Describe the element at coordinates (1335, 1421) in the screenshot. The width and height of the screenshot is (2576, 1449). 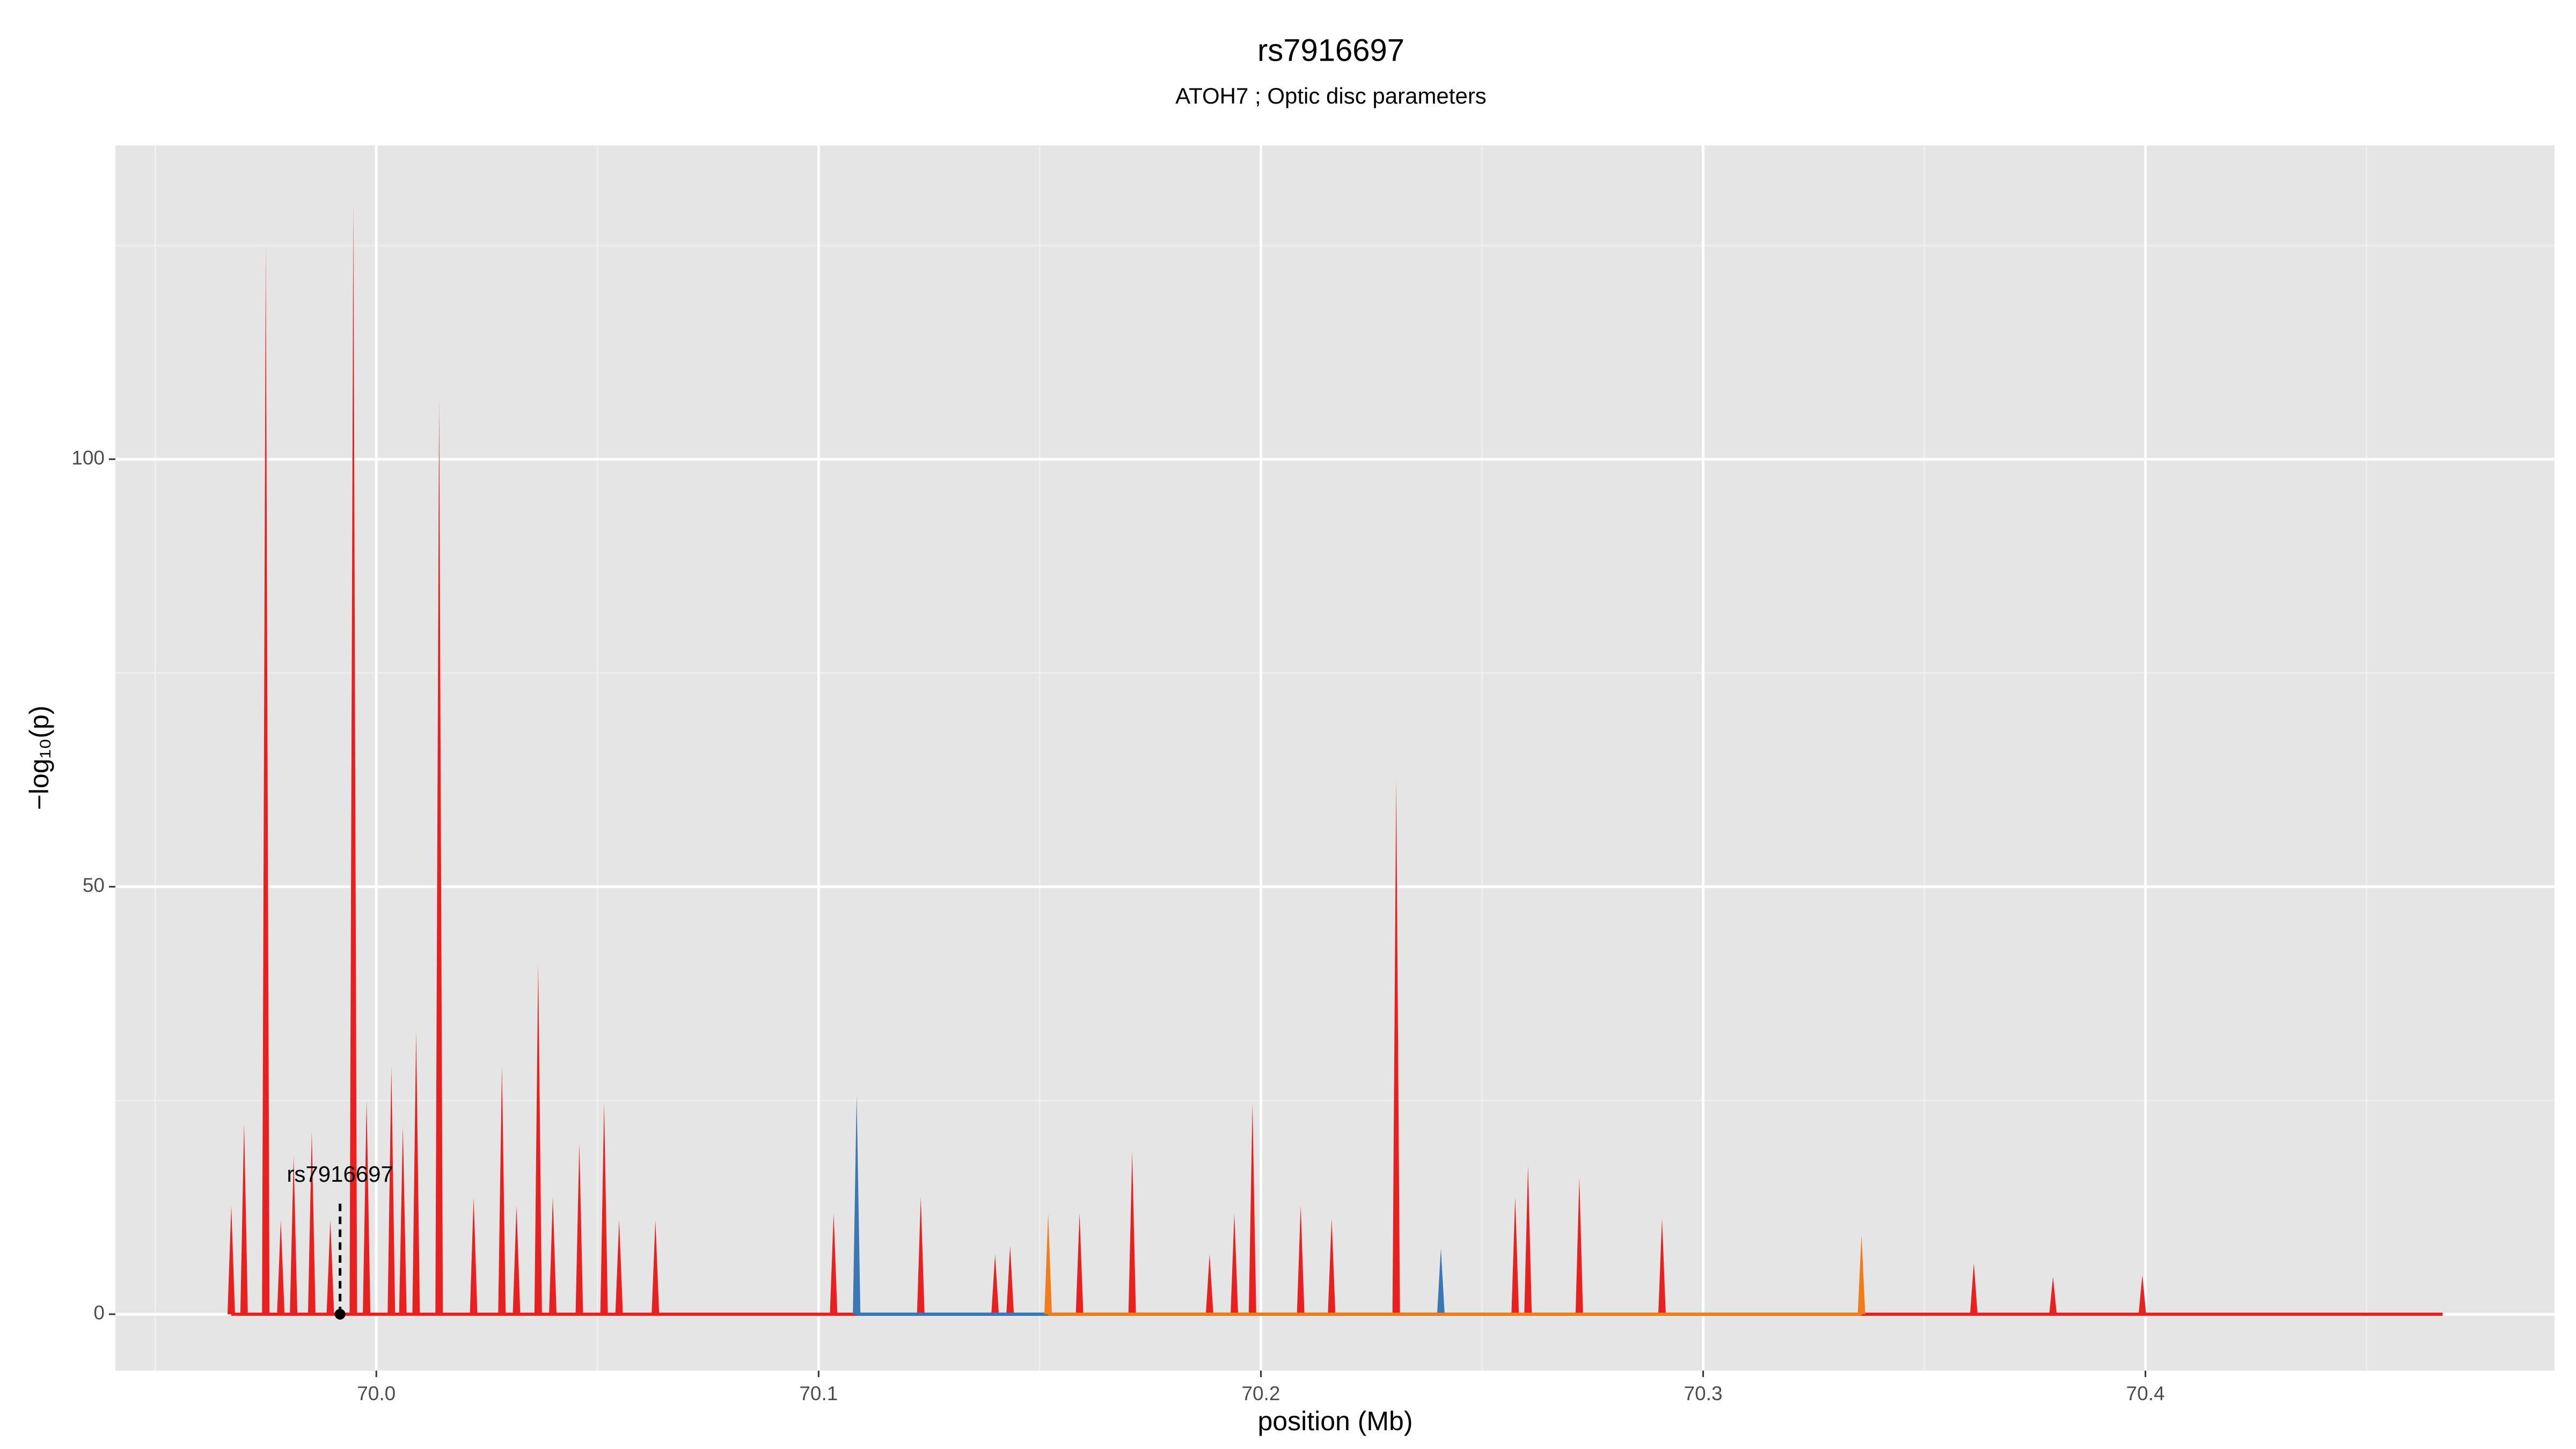
I see `x-axis-label: position (Mb)` at that location.